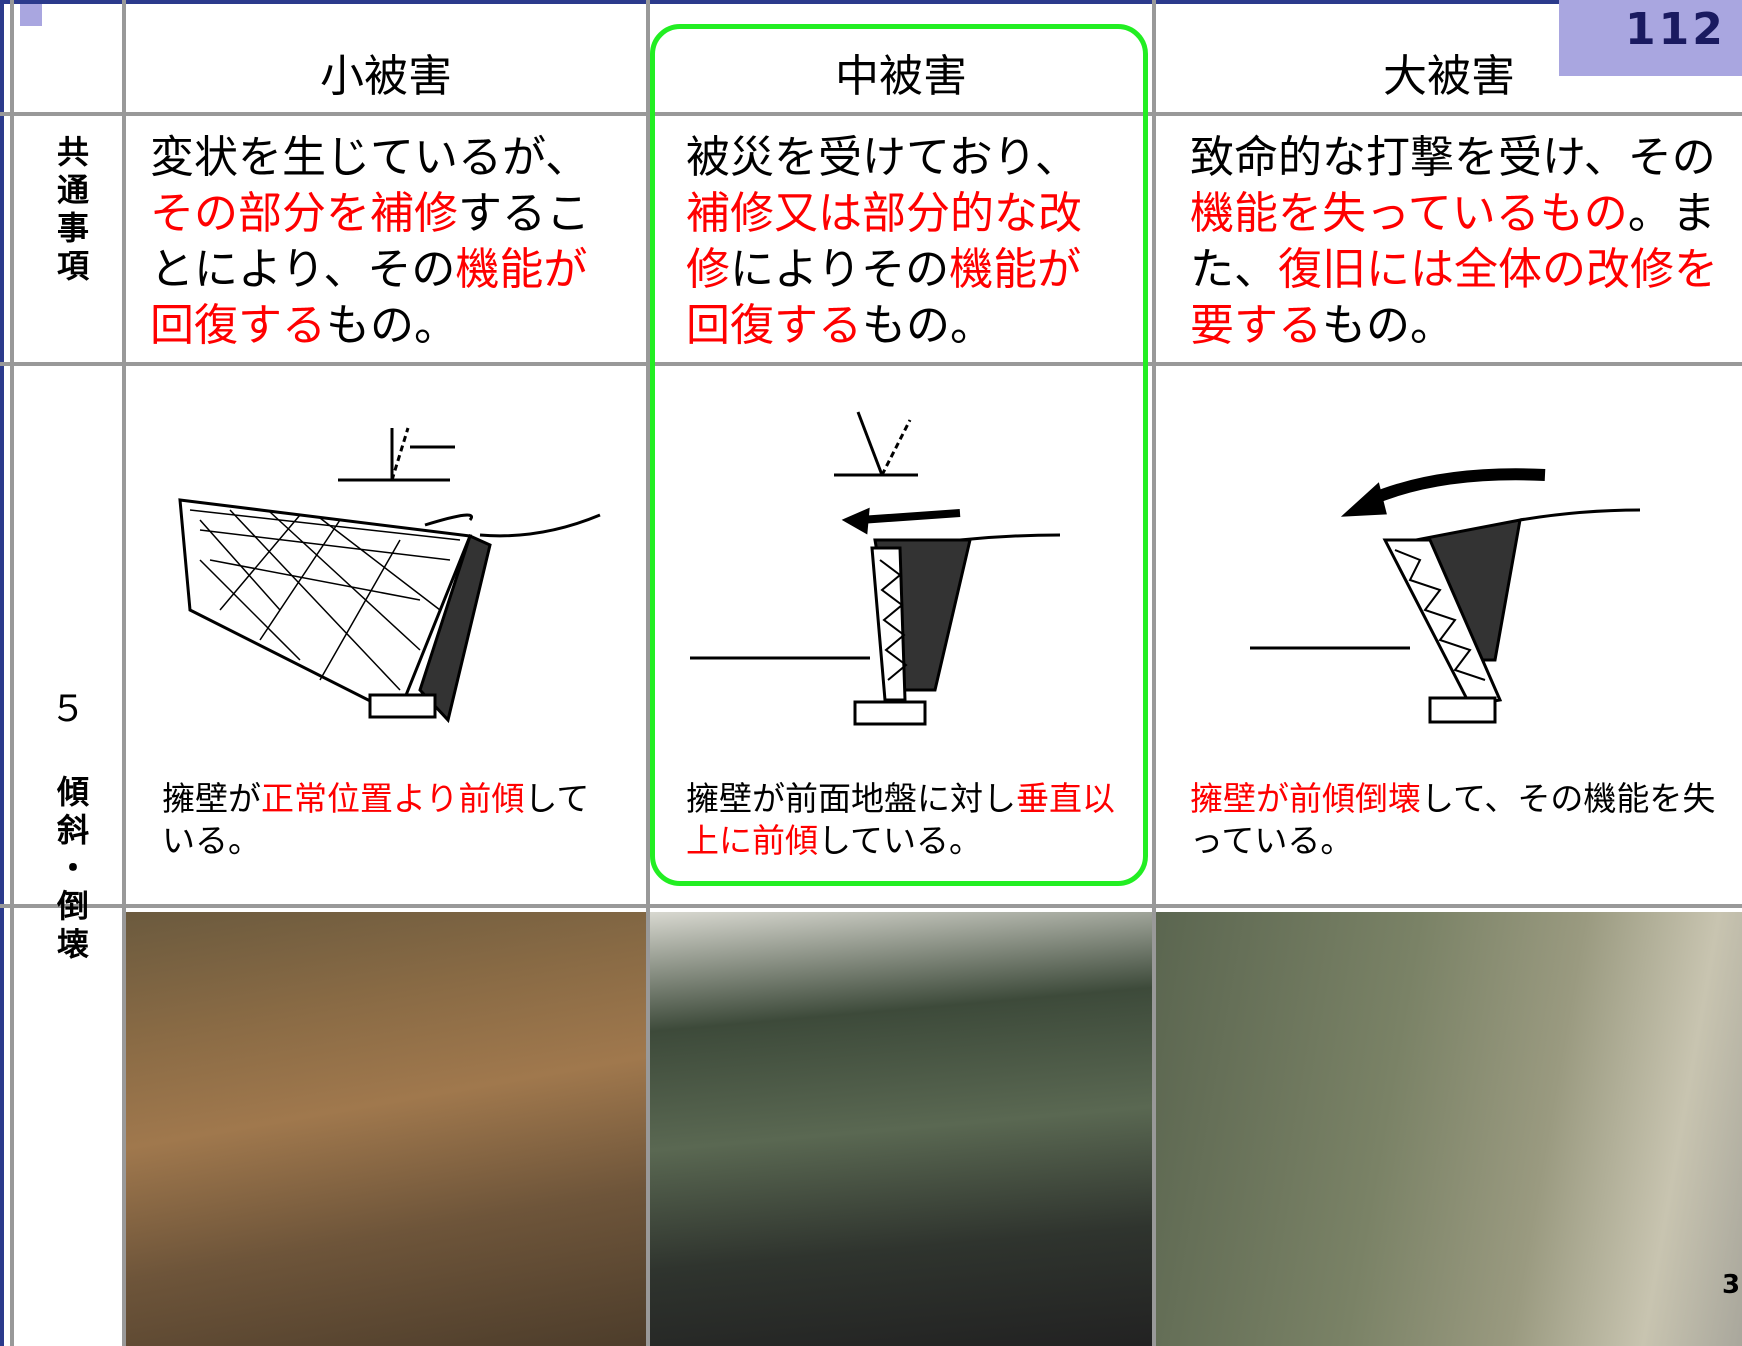 The image size is (1742, 1346). Describe the element at coordinates (304, 213) in the screenshot. I see `emphasis-text: その部分を補修` at that location.